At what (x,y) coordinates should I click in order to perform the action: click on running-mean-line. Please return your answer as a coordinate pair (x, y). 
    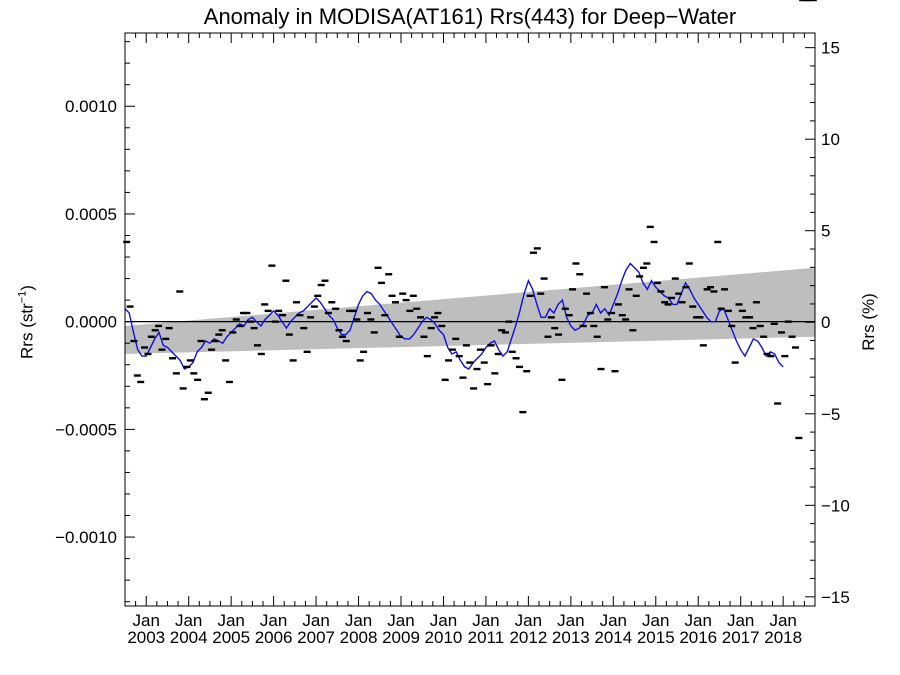
    Looking at the image, I should click on (454, 316).